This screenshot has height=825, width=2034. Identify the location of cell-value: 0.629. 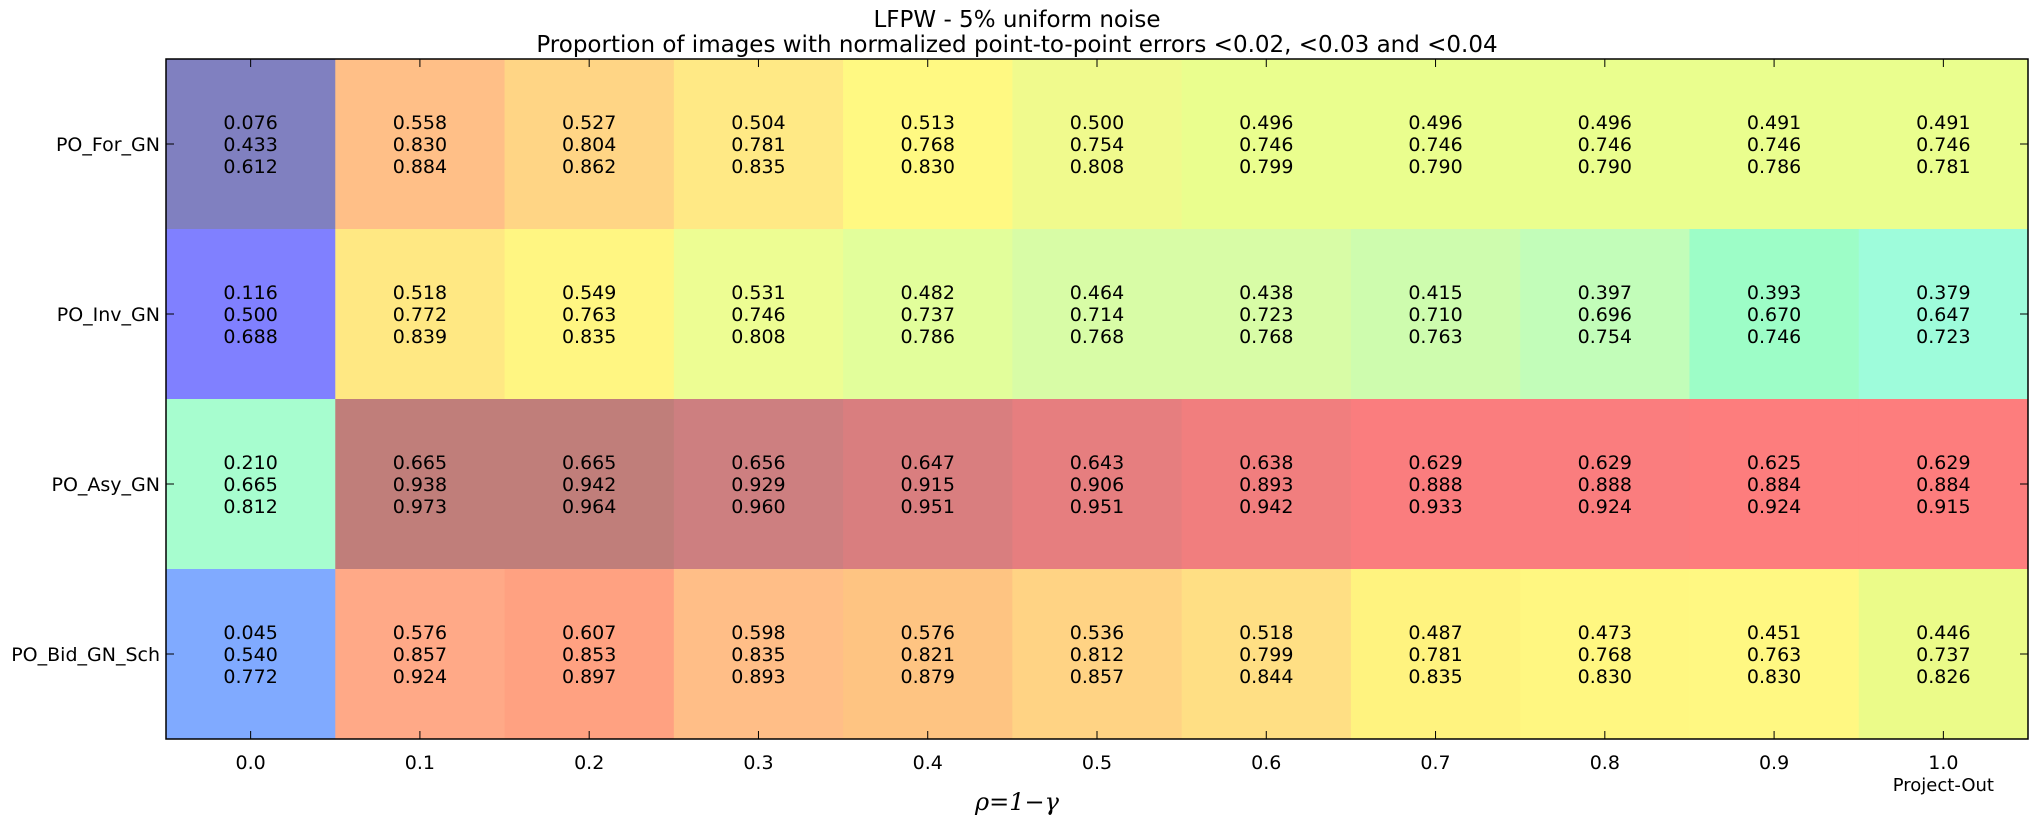
(1605, 463).